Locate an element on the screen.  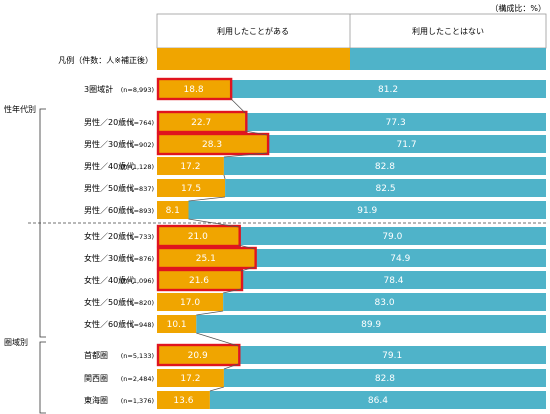
value-used: 17.0 is located at coordinates (190, 303).